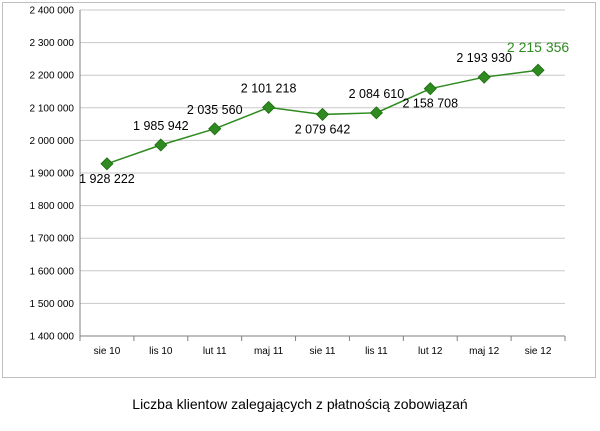  What do you see at coordinates (377, 94) in the screenshot?
I see `data-label: 2 084 610` at bounding box center [377, 94].